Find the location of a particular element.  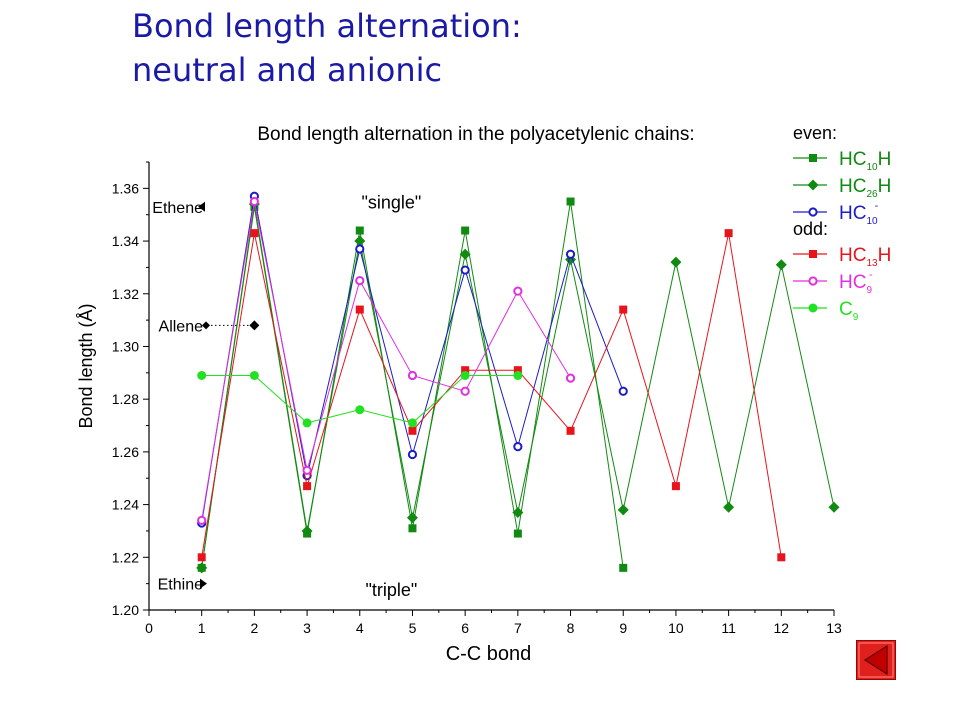

y-tick-label: 1.36 is located at coordinates (125, 188).